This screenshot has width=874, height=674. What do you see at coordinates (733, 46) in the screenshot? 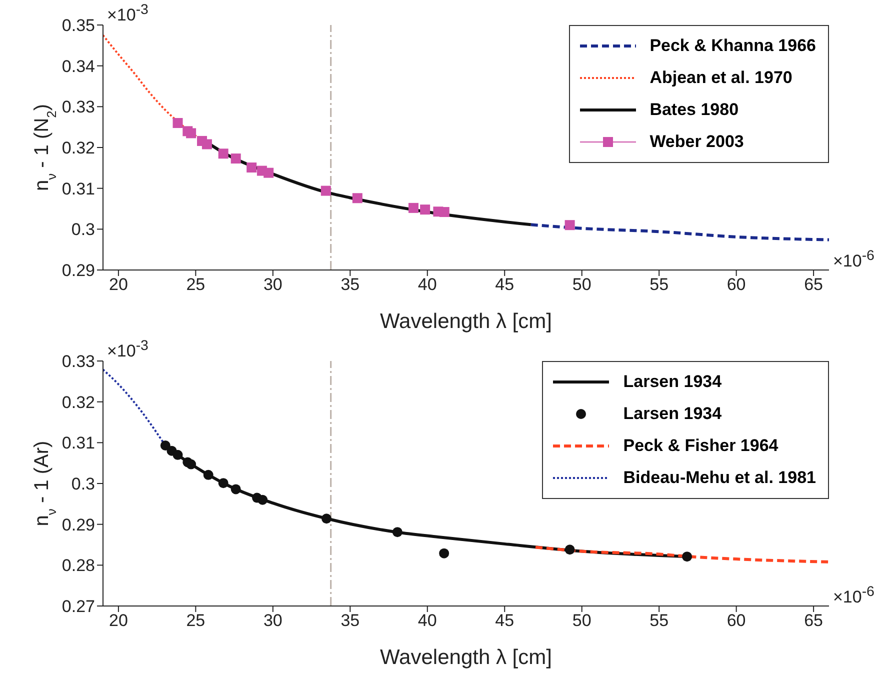
I see `legend-label: Peck & Khanna 1966` at bounding box center [733, 46].